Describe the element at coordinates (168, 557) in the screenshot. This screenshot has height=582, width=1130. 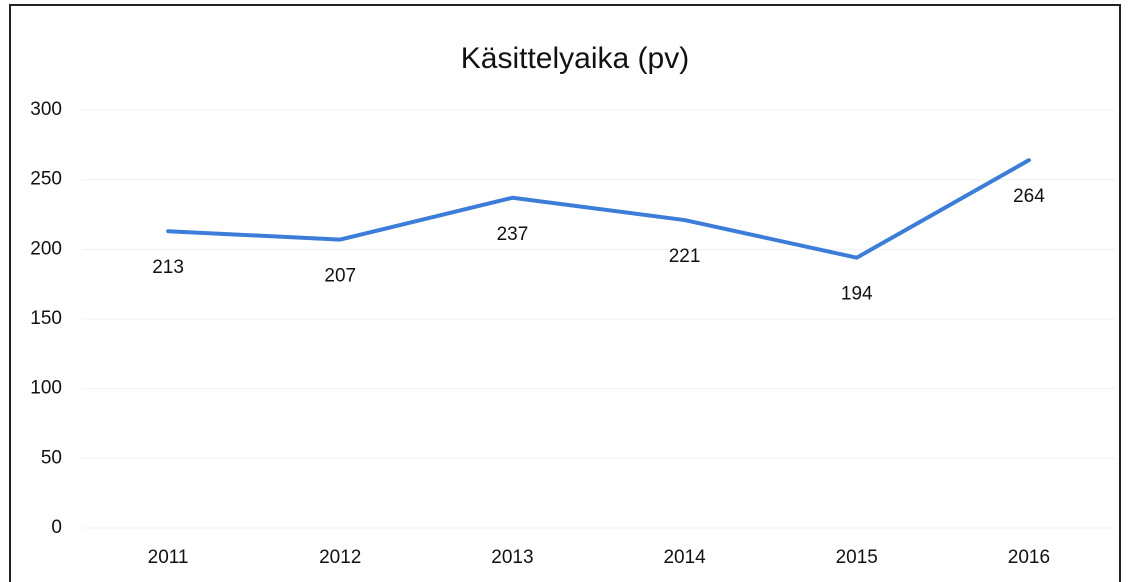
I see `x-tick-label: 2011` at that location.